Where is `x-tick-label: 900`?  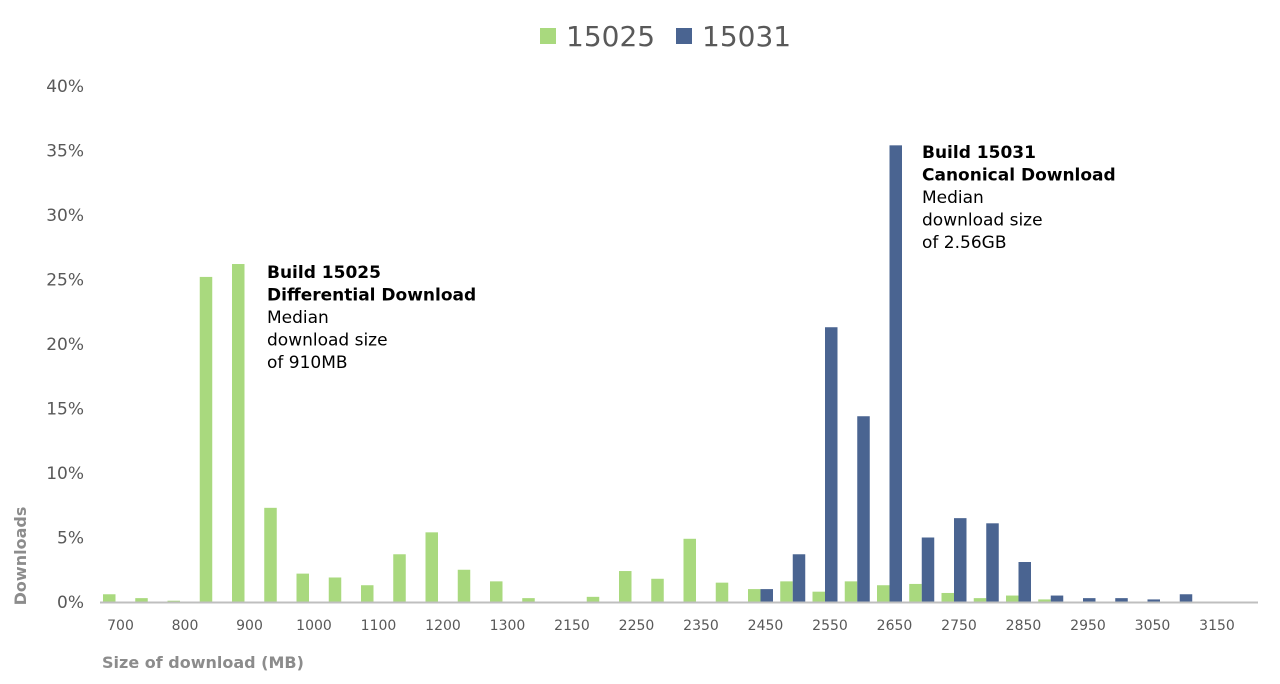 x-tick-label: 900 is located at coordinates (249, 626).